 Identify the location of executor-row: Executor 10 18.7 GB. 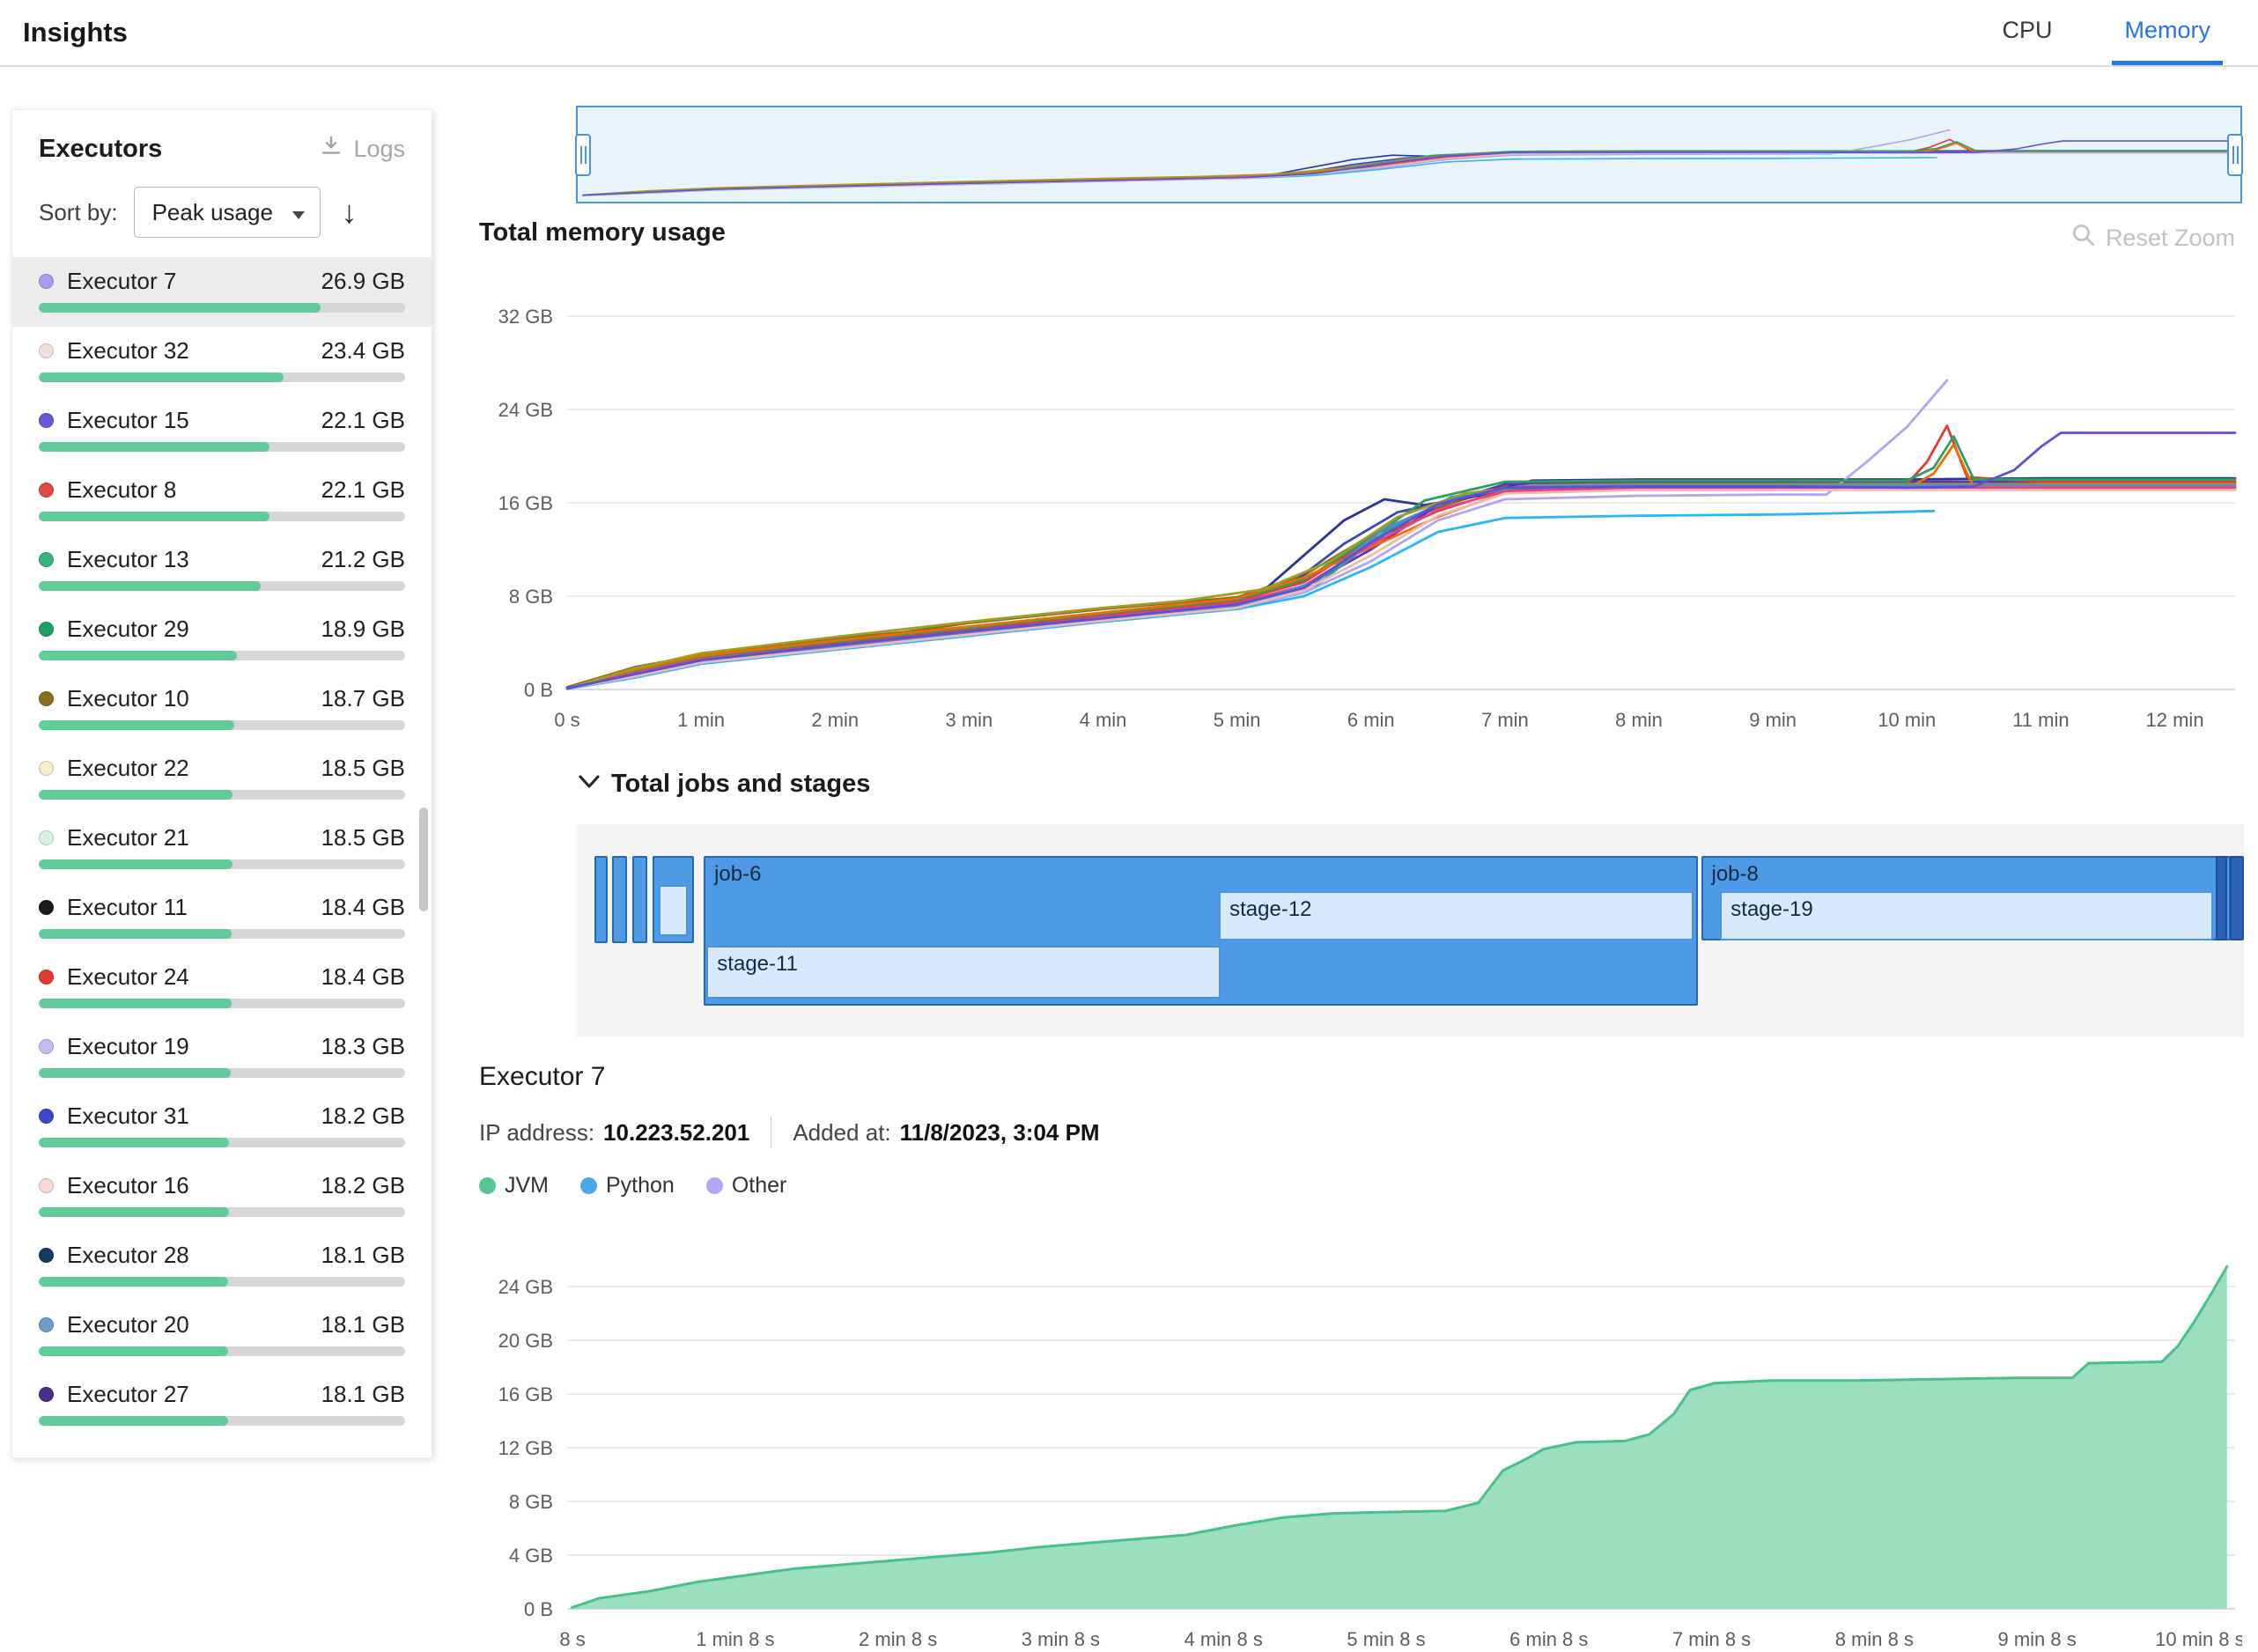
(222, 709).